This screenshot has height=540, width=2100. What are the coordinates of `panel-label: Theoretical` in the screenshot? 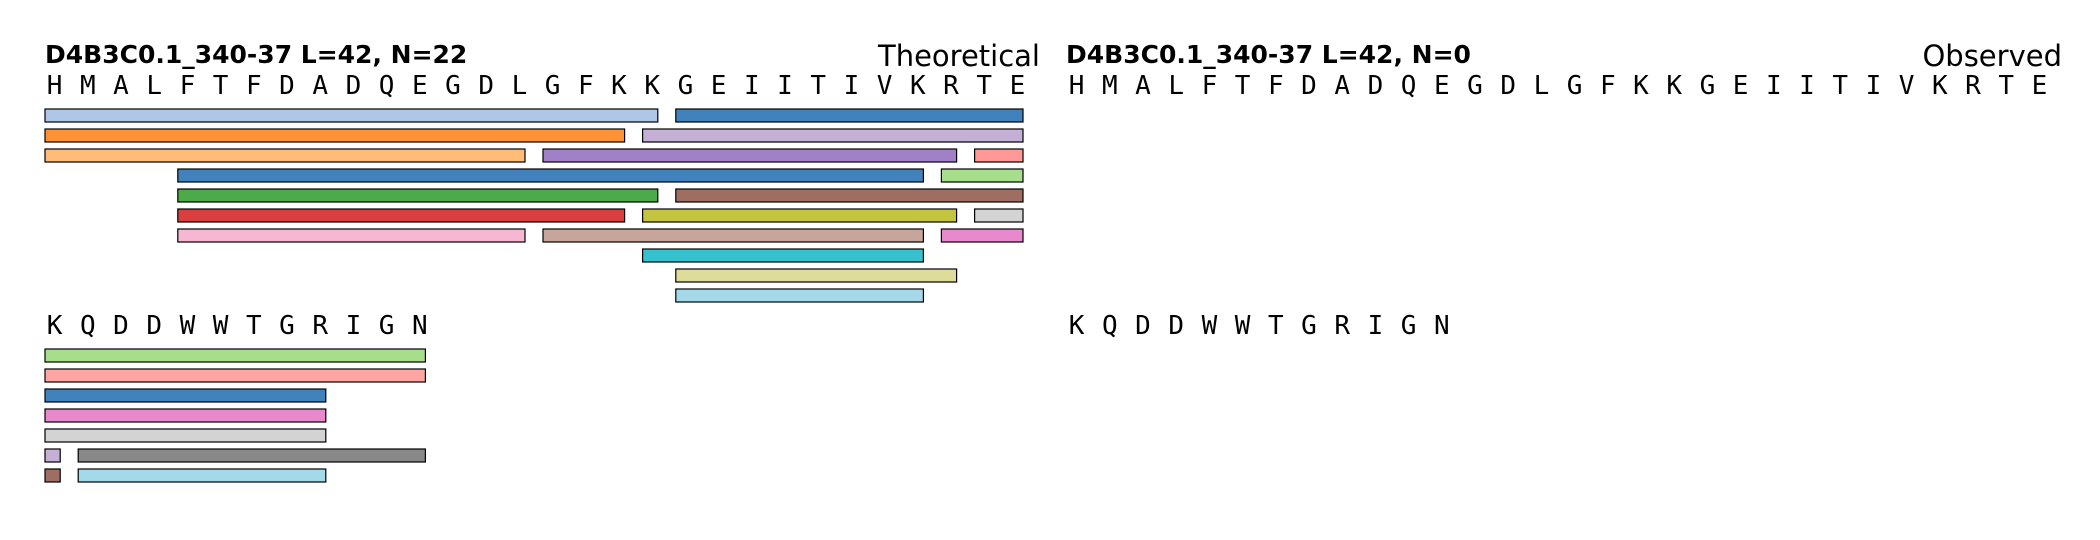 It's located at (958, 56).